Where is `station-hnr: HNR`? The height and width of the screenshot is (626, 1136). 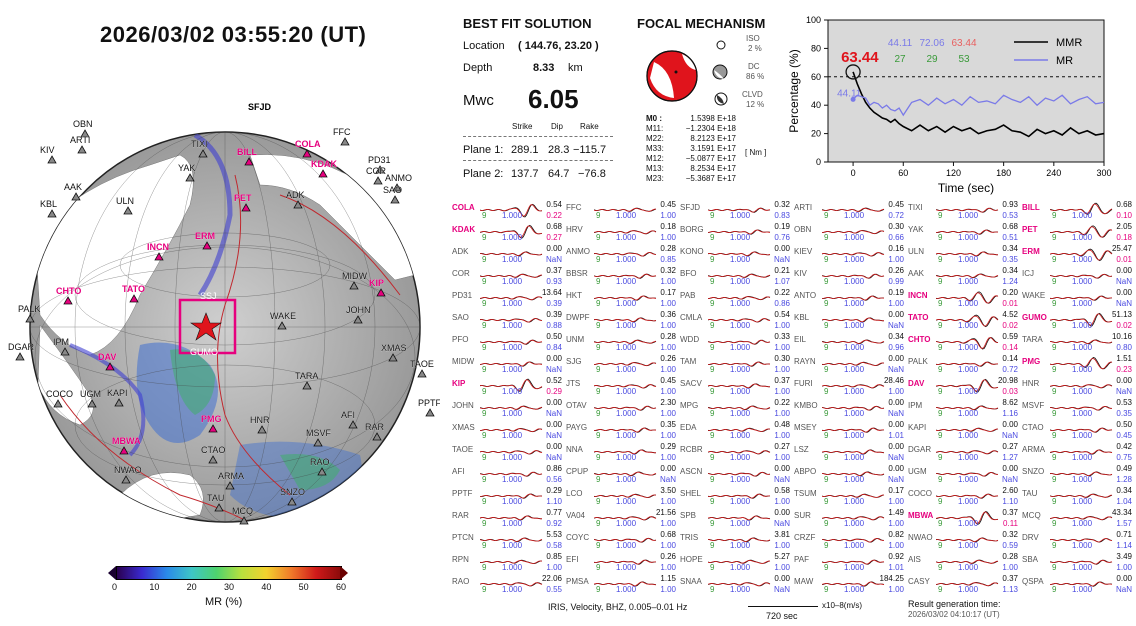
station-hnr: HNR is located at coordinates (260, 424).